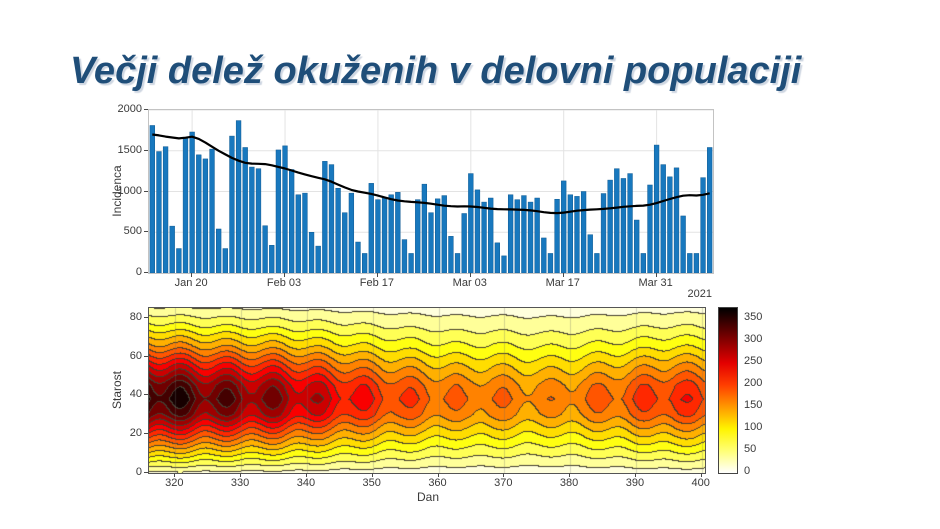 The height and width of the screenshot is (529, 940). I want to click on contour-xtick-label: 340, so click(306, 483).